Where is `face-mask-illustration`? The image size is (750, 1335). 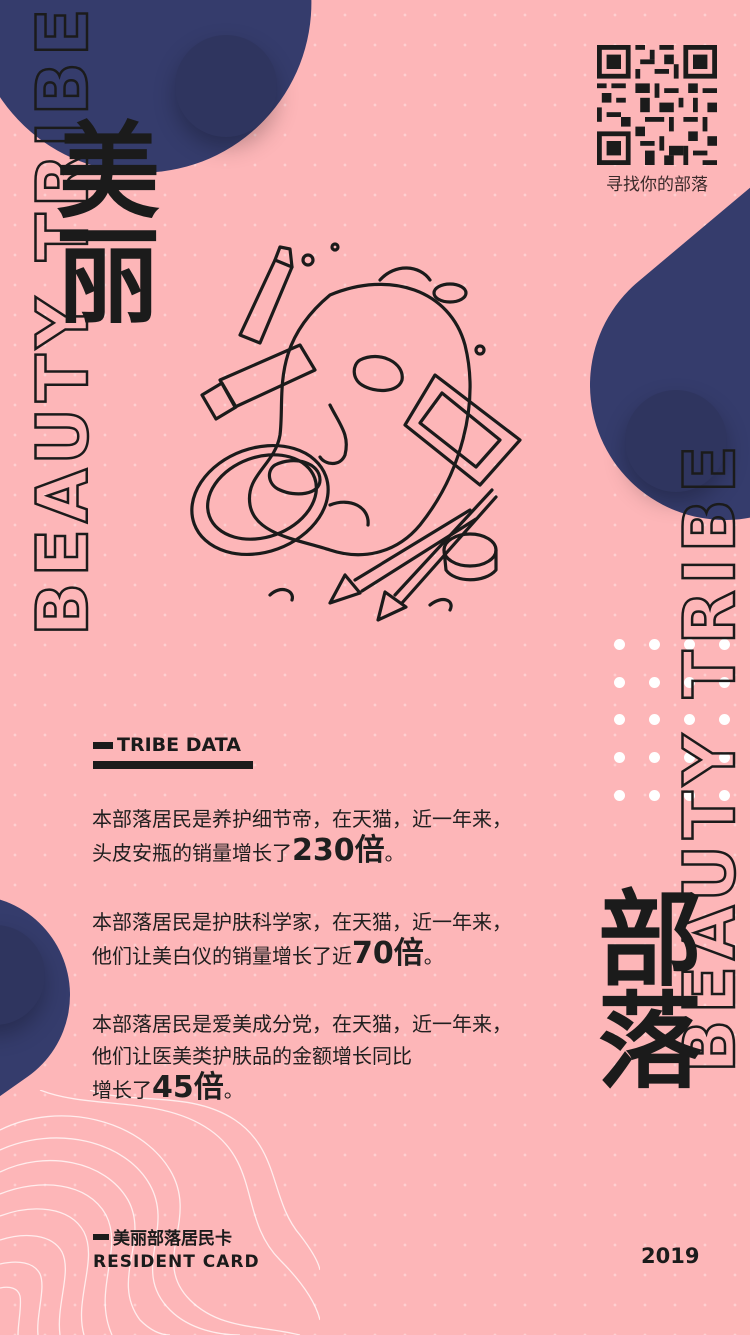 face-mask-illustration is located at coordinates (355, 430).